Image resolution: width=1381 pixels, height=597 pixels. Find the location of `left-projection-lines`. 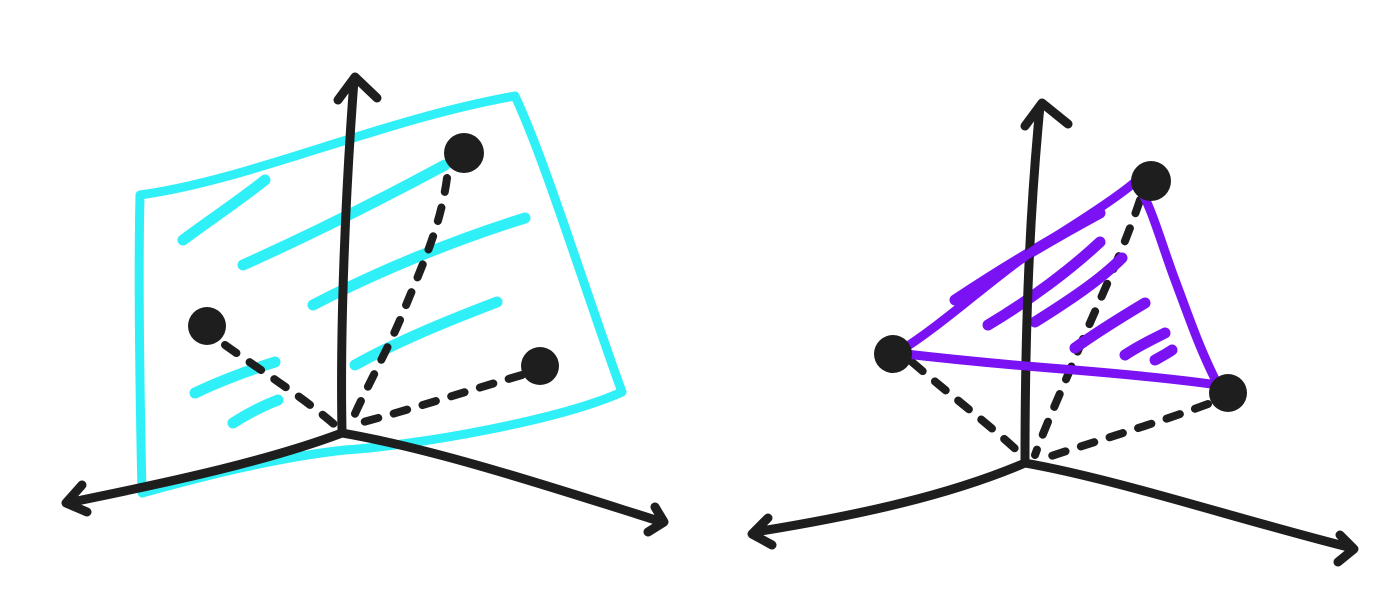

left-projection-lines is located at coordinates (373, 301).